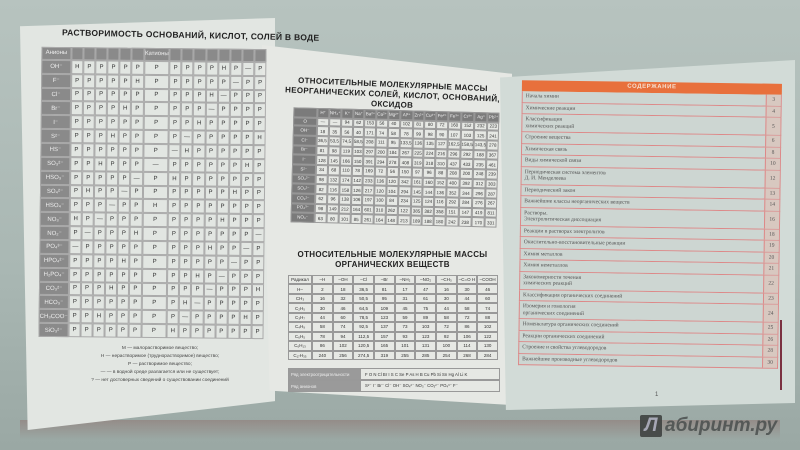 This screenshot has height=450, width=800. I want to click on column-header: Радикал, so click(300, 280).